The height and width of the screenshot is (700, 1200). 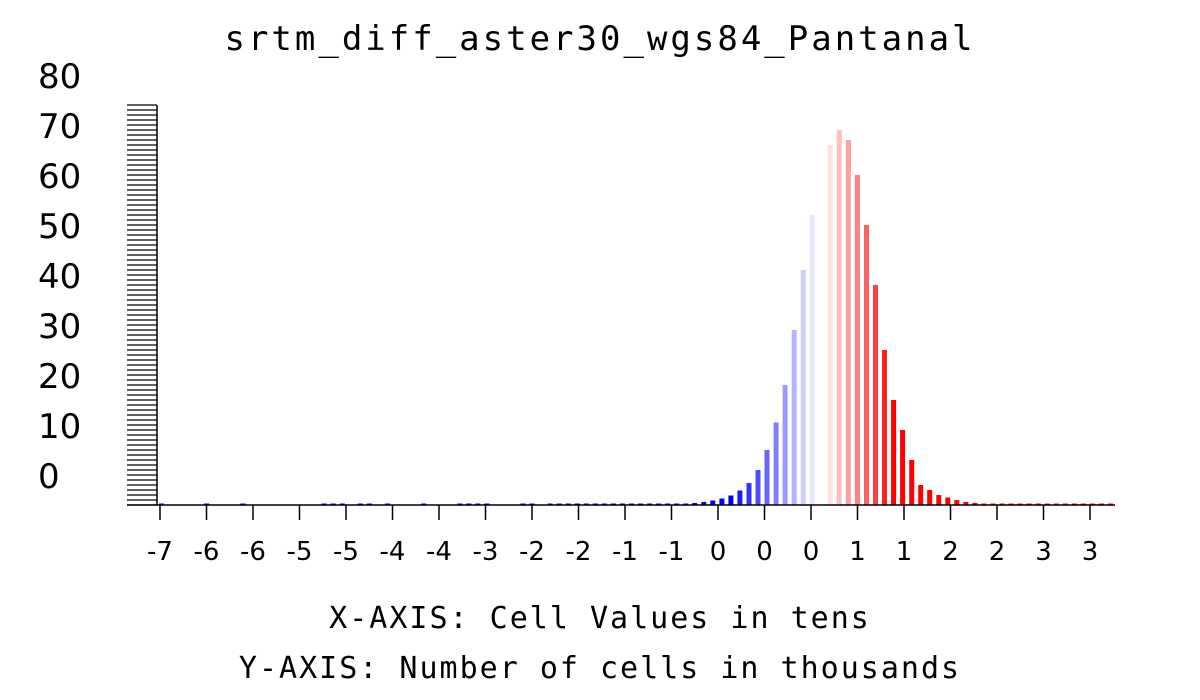 I want to click on y-axis-ticks, so click(x=142, y=305).